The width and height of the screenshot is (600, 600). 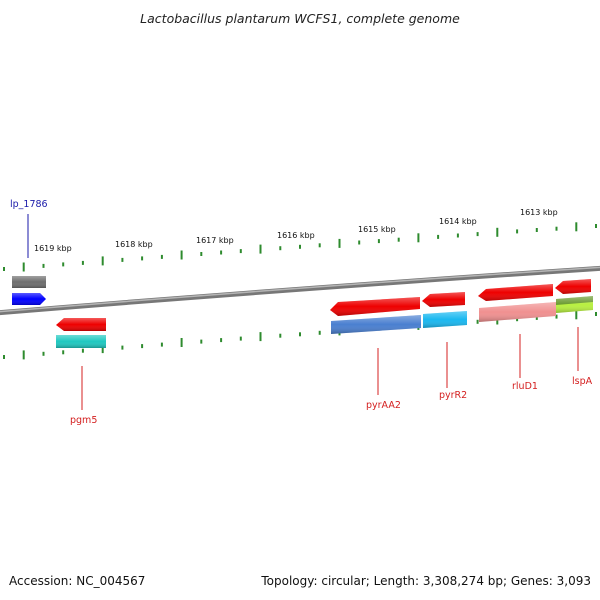 I want to click on gene-label-lspA: lspA, so click(x=582, y=381).